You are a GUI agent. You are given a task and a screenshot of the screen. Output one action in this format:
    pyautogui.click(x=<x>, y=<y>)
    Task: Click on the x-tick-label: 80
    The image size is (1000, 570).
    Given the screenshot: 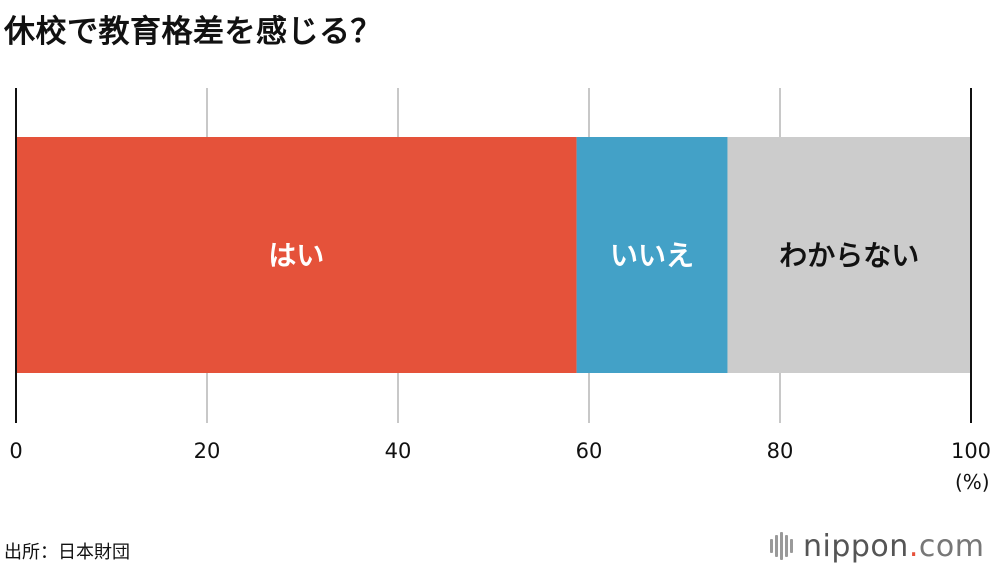 What is the action you would take?
    pyautogui.click(x=780, y=451)
    